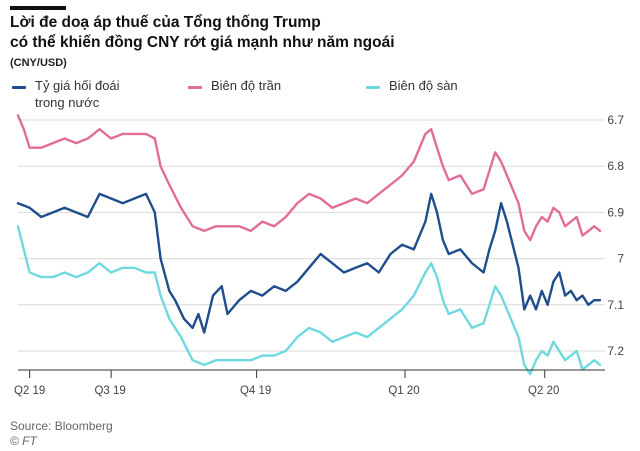 Image resolution: width=640 pixels, height=451 pixels. Describe the element at coordinates (61, 426) in the screenshot. I see `source-note: Source: Bloomberg` at that location.